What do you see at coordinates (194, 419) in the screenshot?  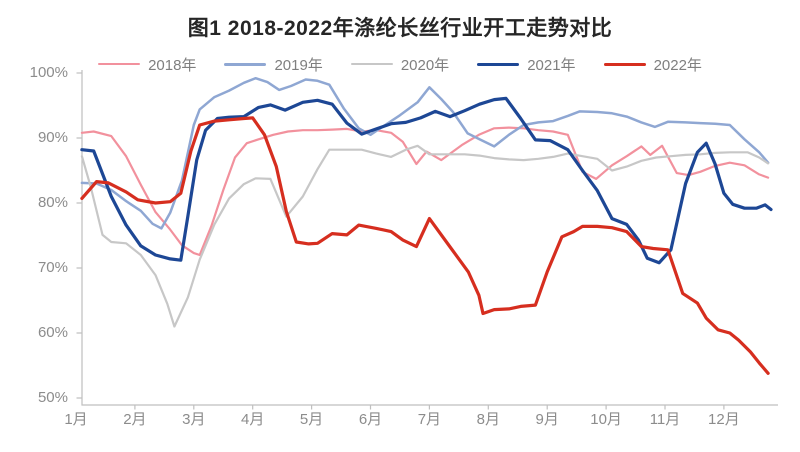 I see `x-axis-label: 3月` at bounding box center [194, 419].